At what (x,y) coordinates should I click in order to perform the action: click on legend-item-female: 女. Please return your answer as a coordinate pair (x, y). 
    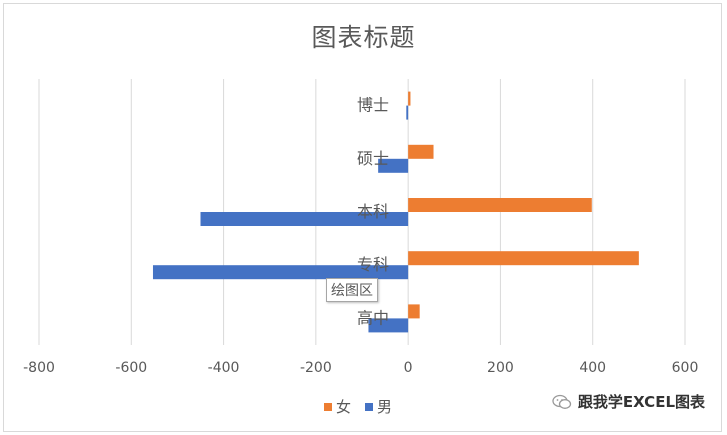
    Looking at the image, I should click on (337, 406).